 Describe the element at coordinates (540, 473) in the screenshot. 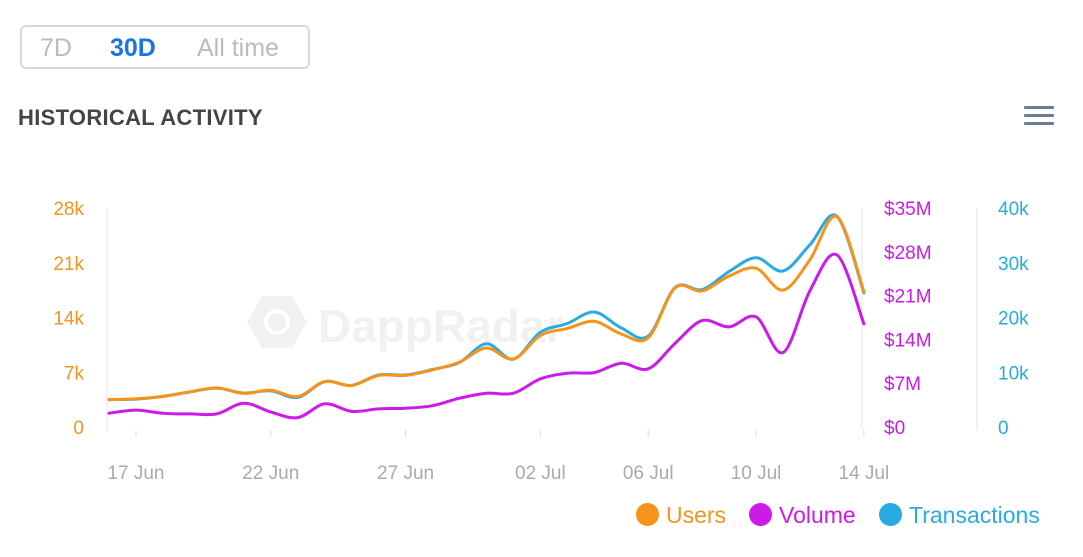

I see `x-axis-tick-label: 02 Jul` at that location.